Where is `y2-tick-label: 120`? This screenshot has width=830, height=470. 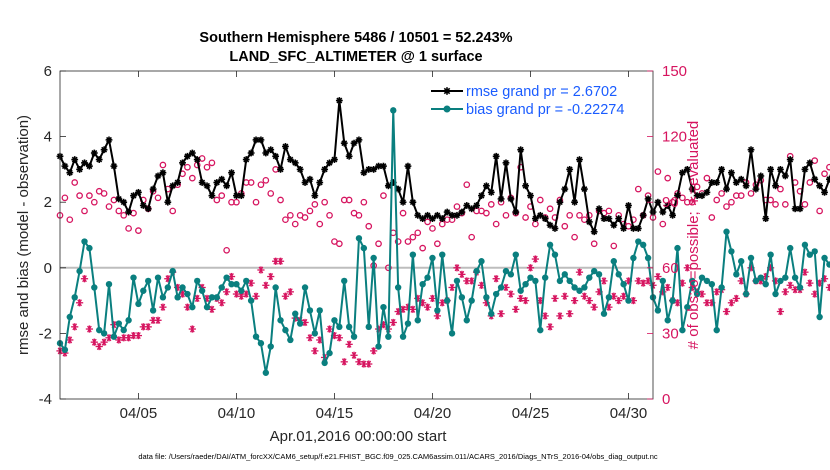 y2-tick-label: 120 is located at coordinates (674, 137).